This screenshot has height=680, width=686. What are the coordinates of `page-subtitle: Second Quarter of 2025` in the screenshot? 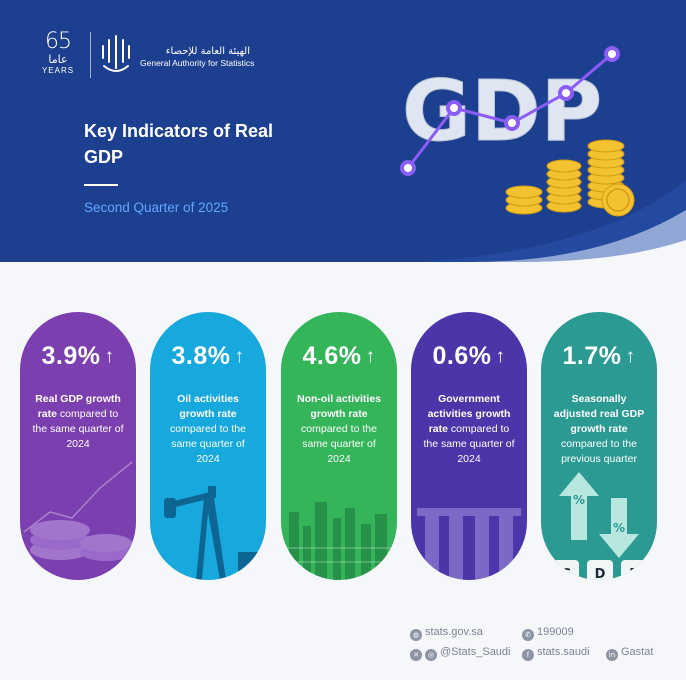 It's located at (156, 207).